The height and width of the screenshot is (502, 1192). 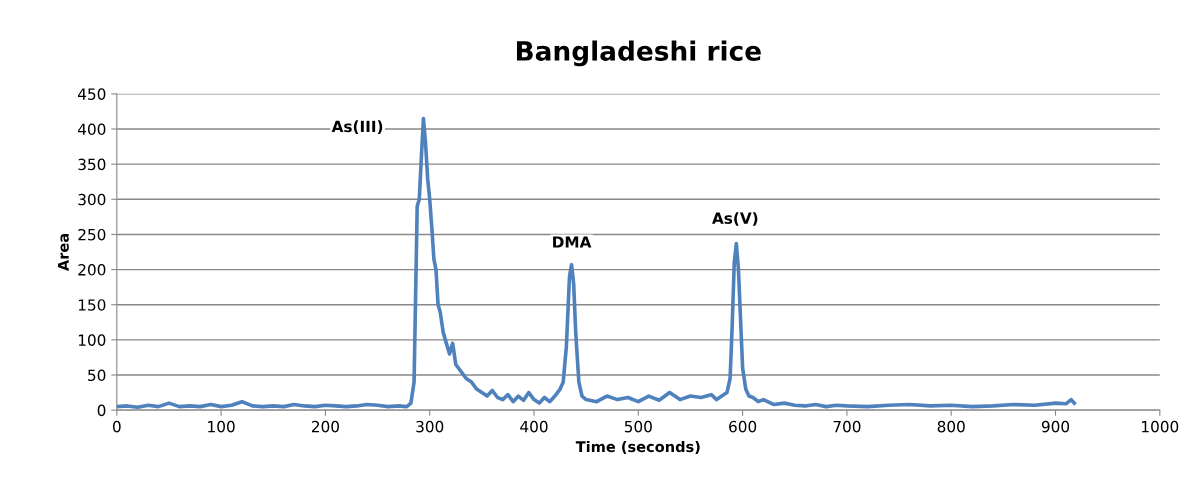 I want to click on y-tick-label: 250, so click(x=92, y=234).